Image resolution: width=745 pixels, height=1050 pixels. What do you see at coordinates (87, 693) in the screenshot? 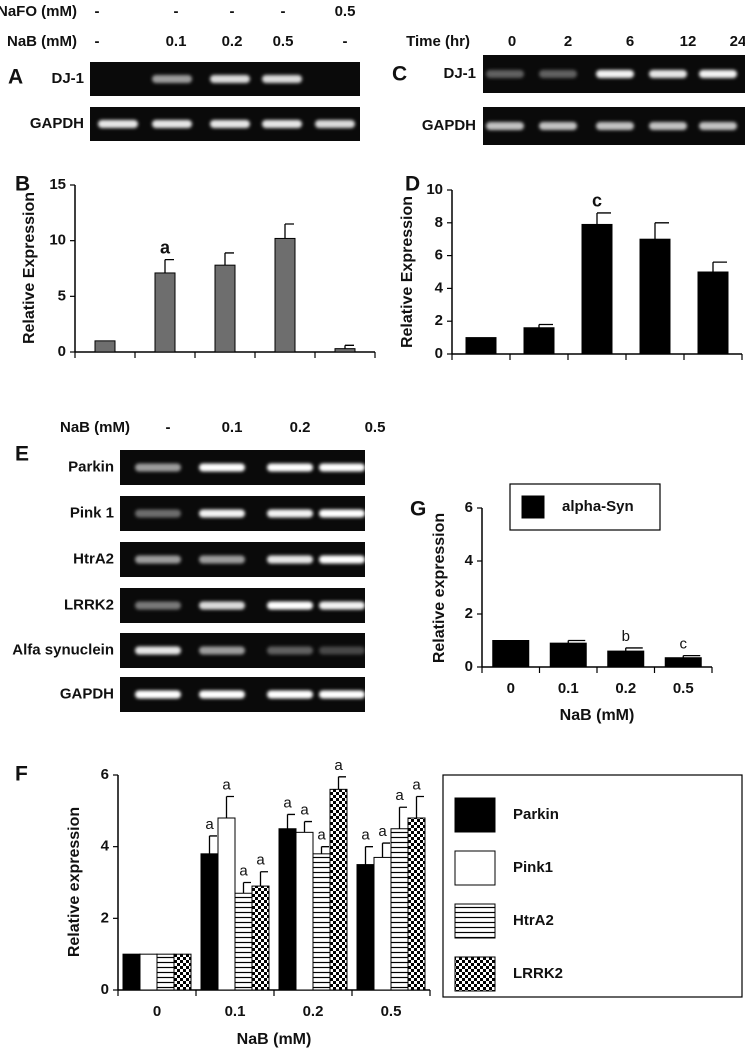
I see `gel-row-label: GAPDH` at bounding box center [87, 693].